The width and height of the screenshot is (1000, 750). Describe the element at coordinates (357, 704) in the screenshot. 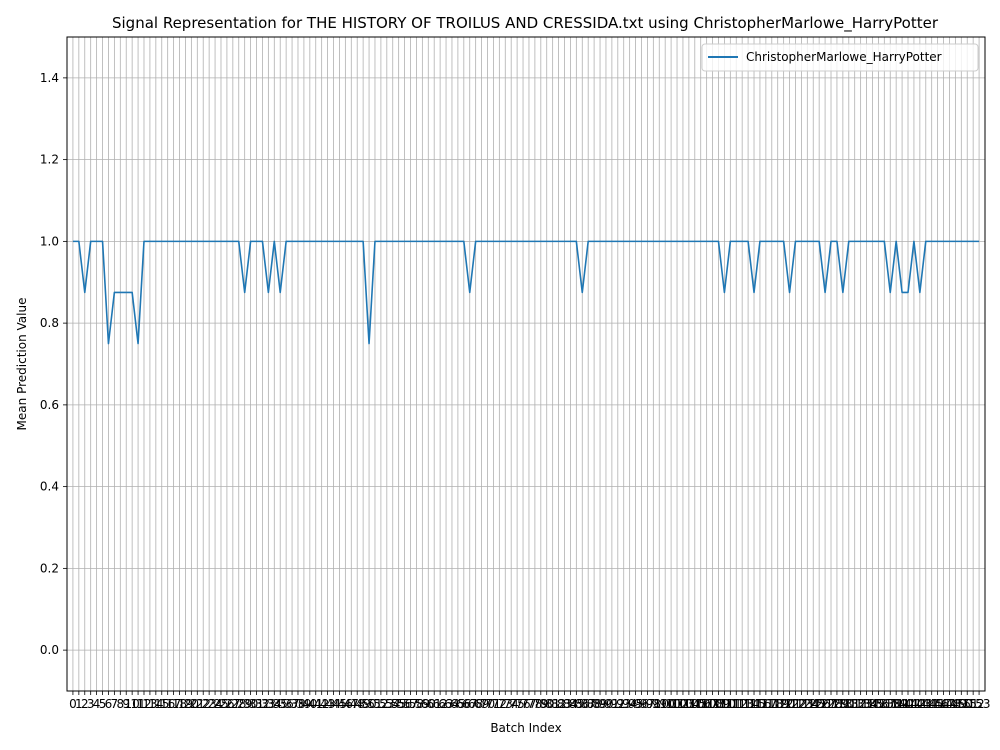

I see `x-tick-label: 48` at that location.